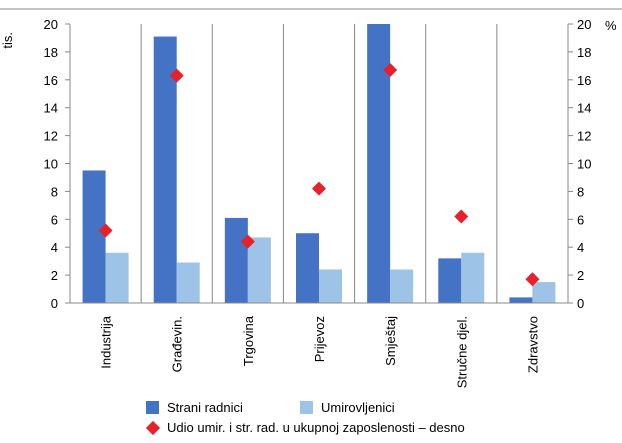 Image resolution: width=622 pixels, height=443 pixels. Describe the element at coordinates (306, 407) in the screenshot. I see `legend-swatch-umirovljenici` at that location.